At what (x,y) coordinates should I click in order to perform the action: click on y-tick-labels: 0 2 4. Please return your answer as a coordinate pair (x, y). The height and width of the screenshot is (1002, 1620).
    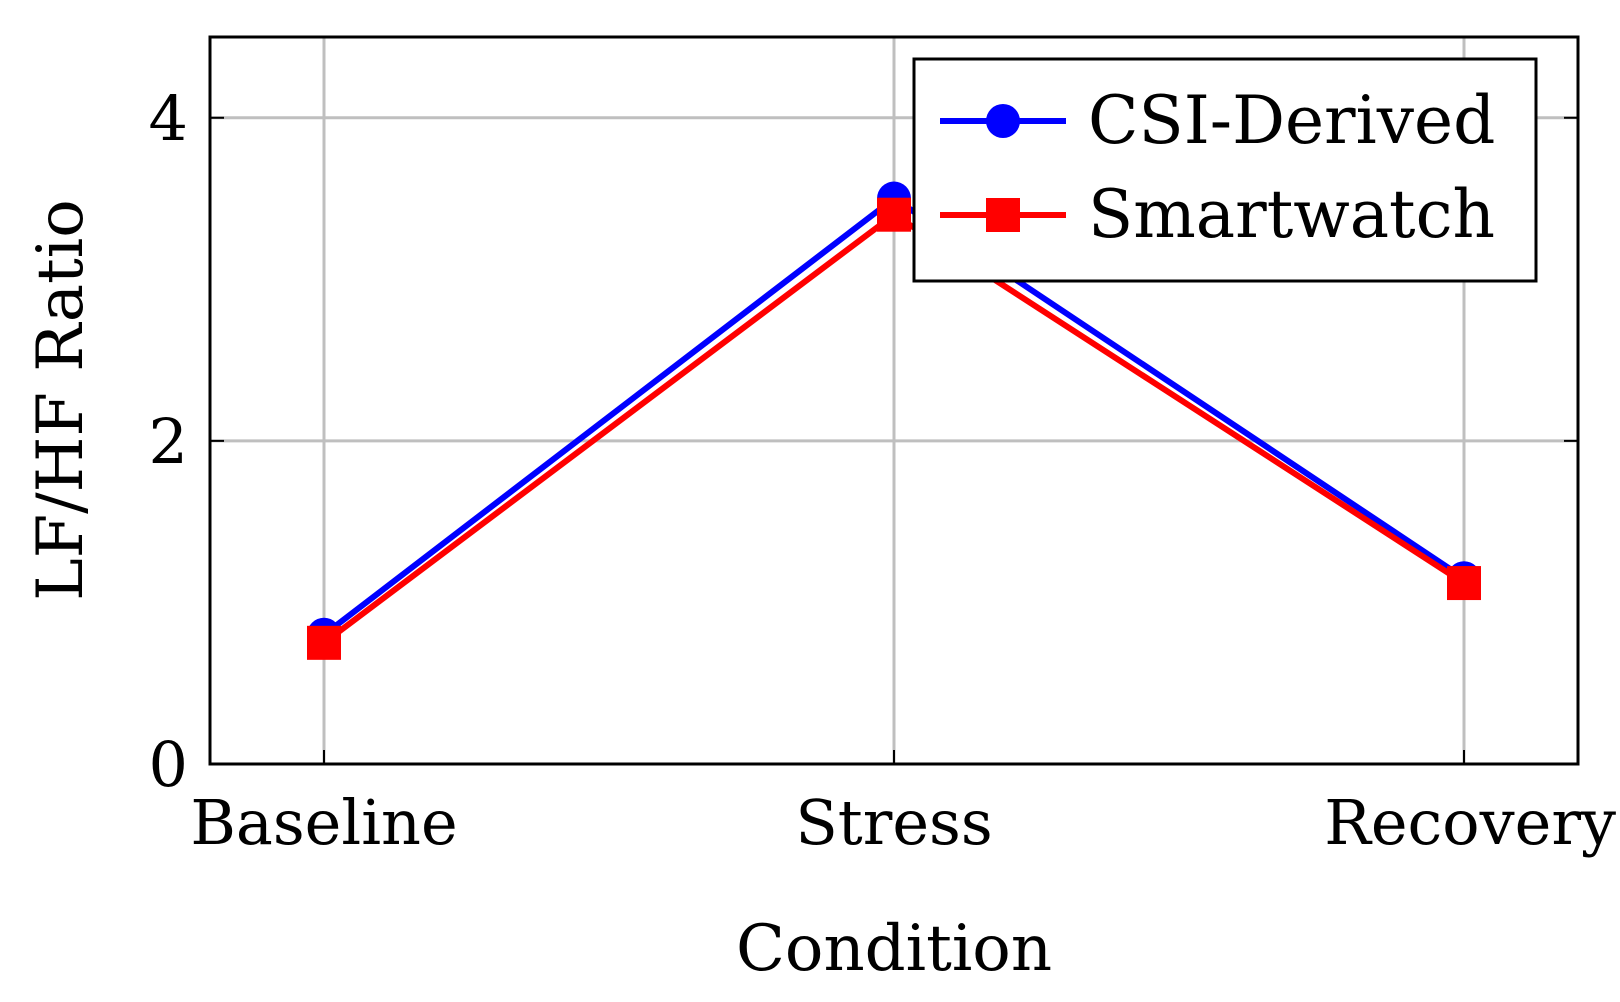
    Looking at the image, I should click on (168, 441).